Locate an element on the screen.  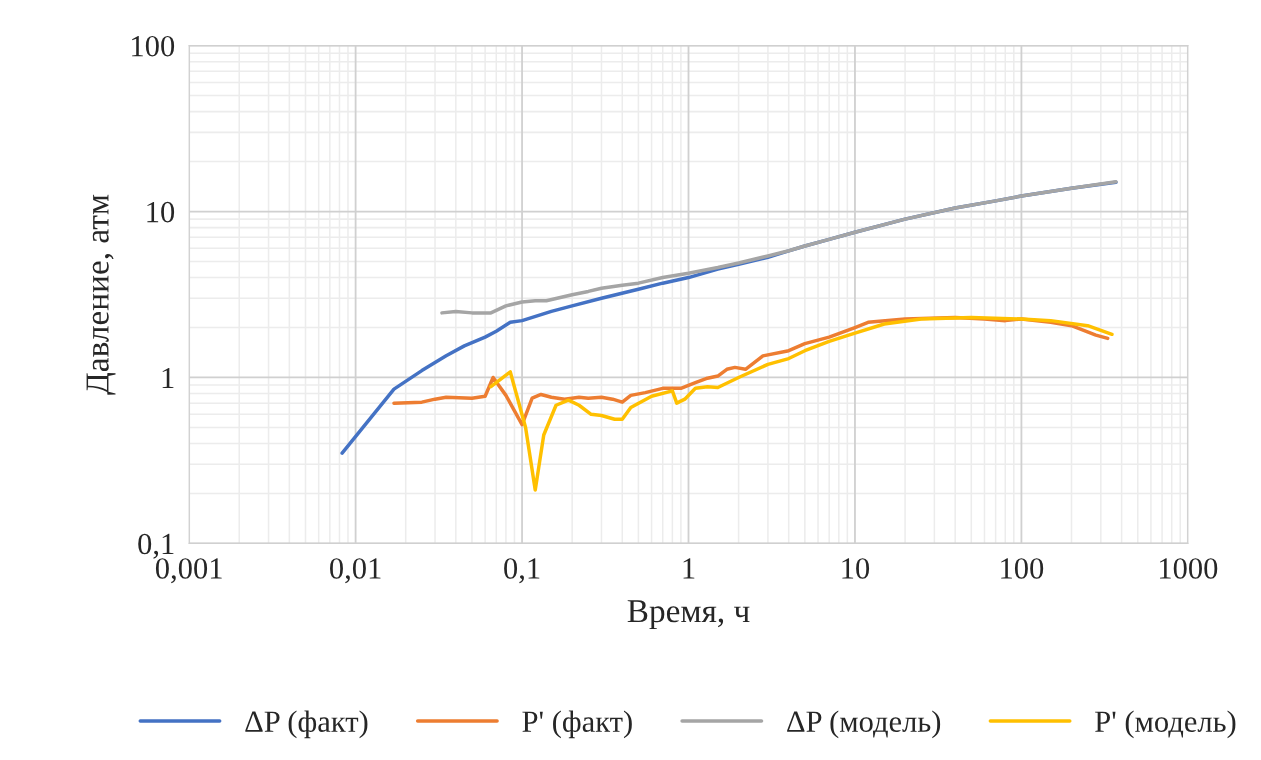
x-tick-label: 0,1 is located at coordinates (522, 571).